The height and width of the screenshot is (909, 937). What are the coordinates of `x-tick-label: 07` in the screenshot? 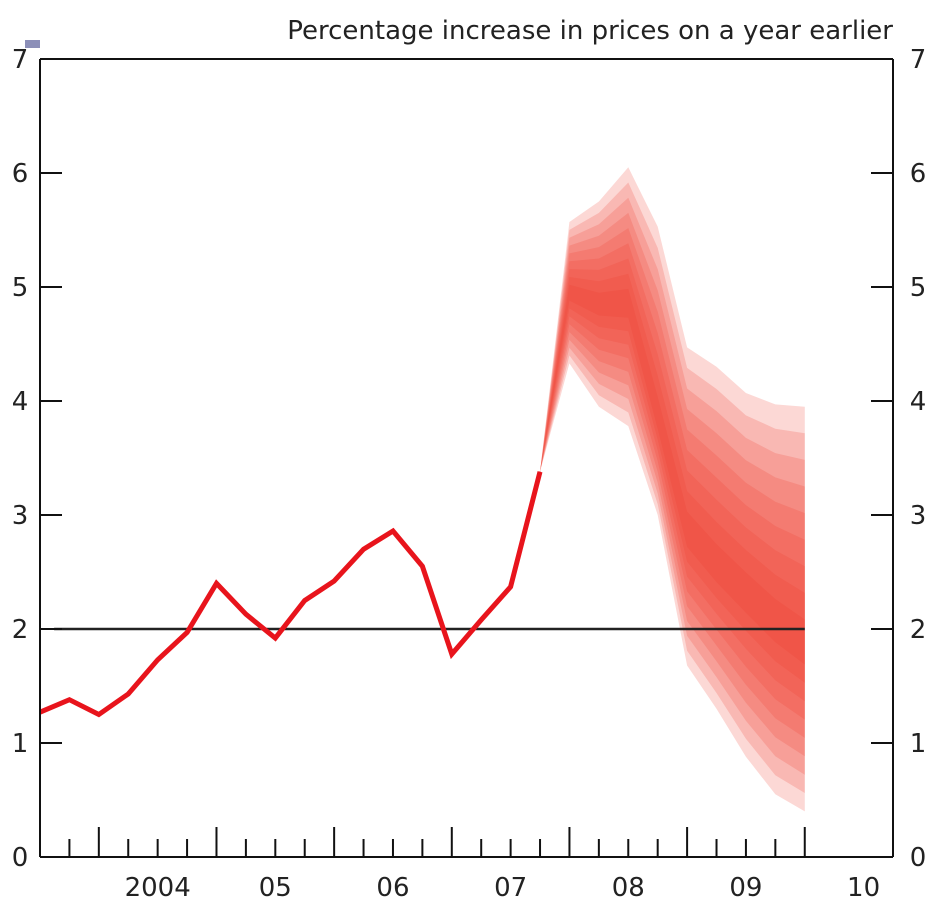 It's located at (510, 888).